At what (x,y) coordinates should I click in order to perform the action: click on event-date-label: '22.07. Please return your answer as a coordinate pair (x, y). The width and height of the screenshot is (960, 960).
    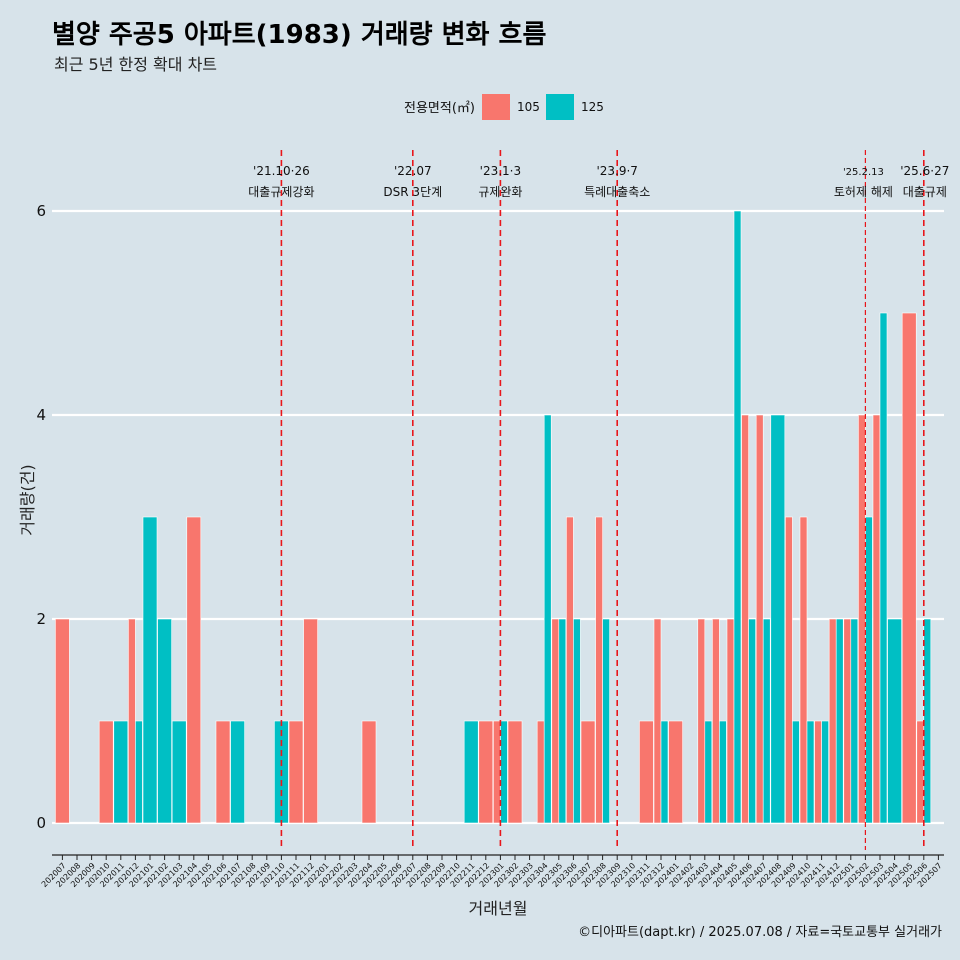
    Looking at the image, I should click on (413, 171).